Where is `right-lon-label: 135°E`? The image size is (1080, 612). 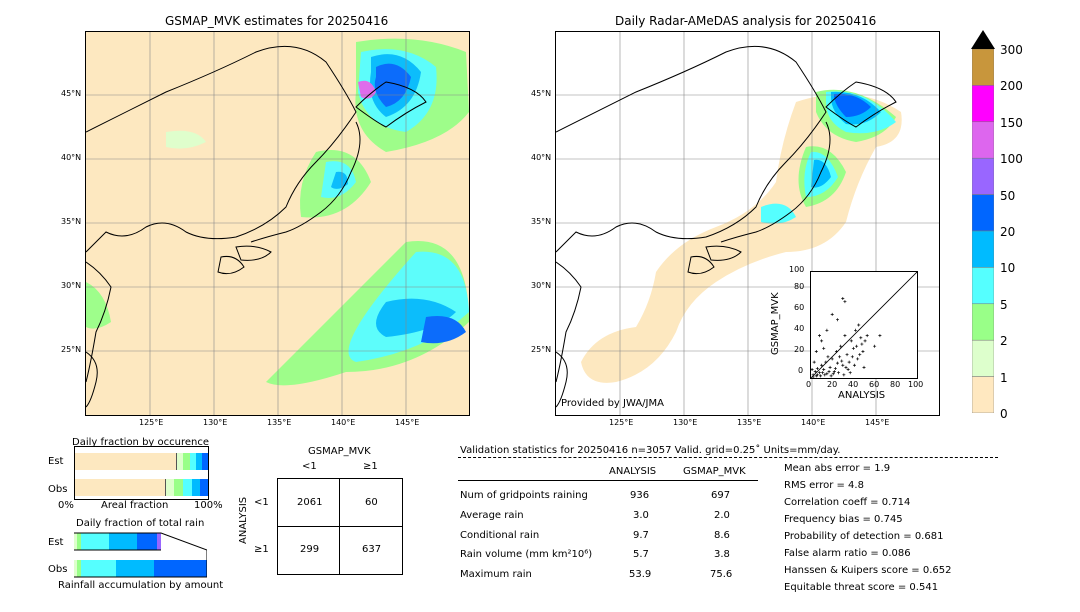 right-lon-label: 135°E is located at coordinates (749, 422).